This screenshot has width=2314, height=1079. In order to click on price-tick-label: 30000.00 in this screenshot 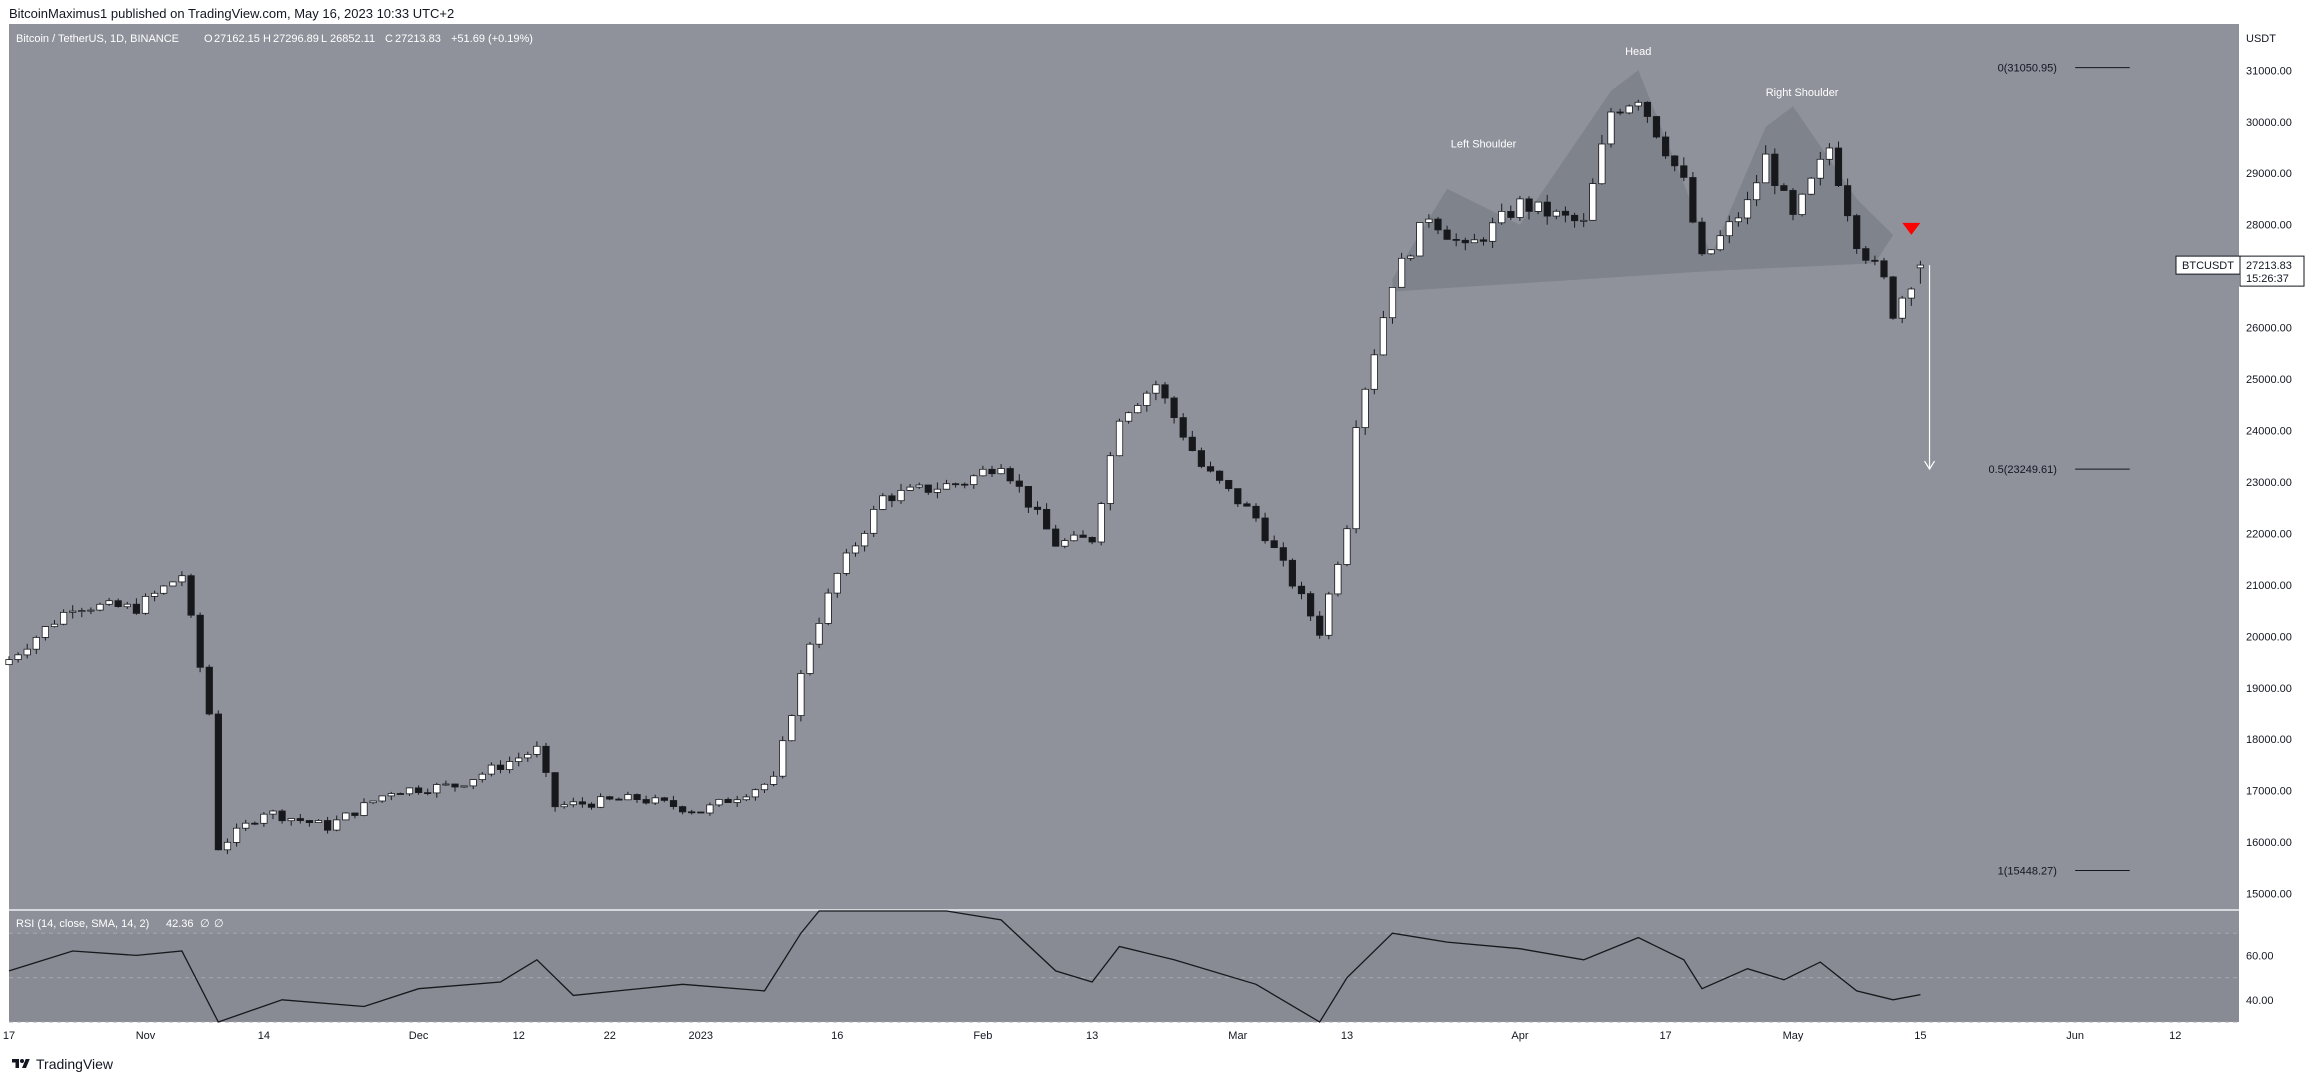, I will do `click(2269, 123)`.